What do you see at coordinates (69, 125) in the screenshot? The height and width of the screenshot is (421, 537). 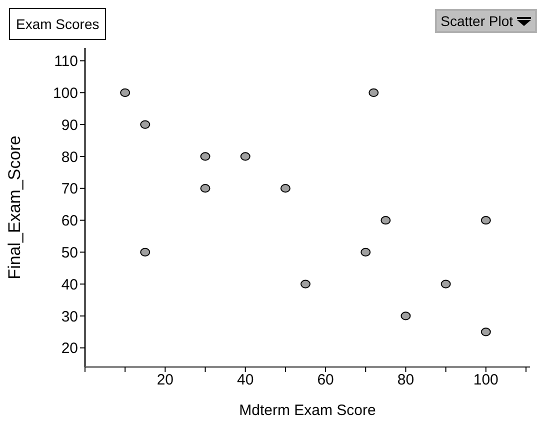 I see `y-tick-label: 90` at bounding box center [69, 125].